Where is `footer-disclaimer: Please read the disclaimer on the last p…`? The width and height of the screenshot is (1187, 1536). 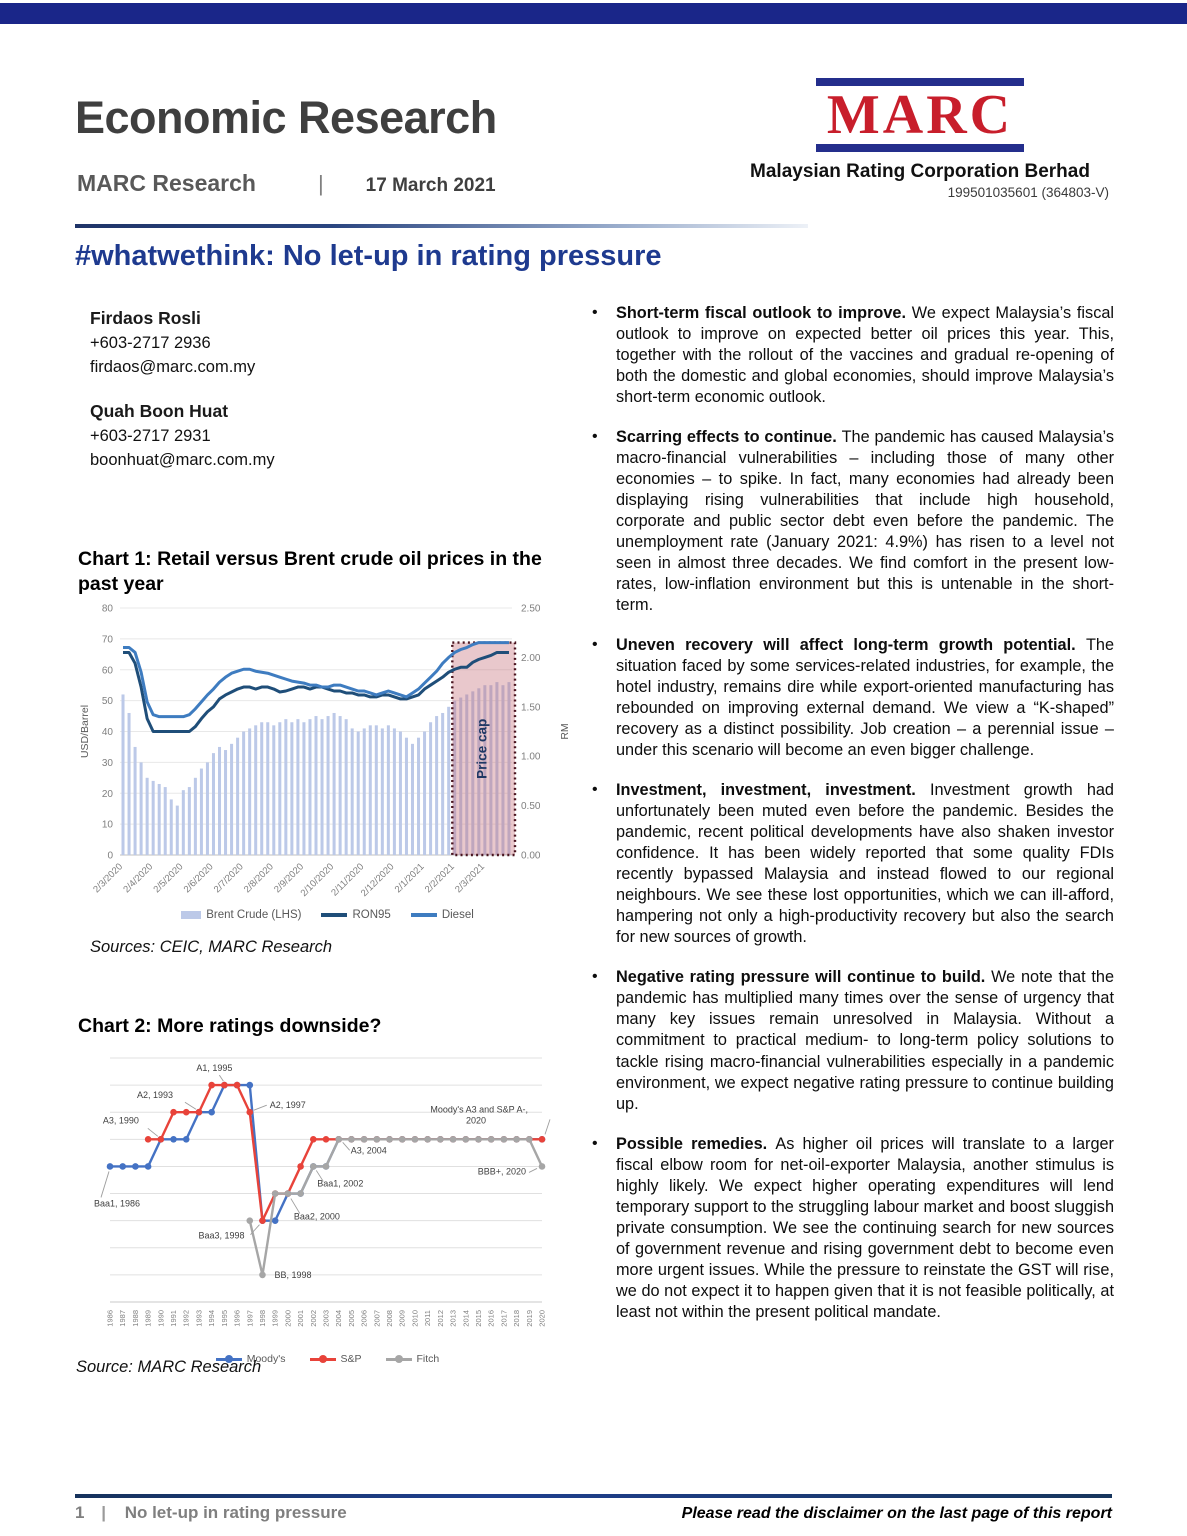
footer-disclaimer: Please read the disclaimer on the last p… is located at coordinates (896, 1513).